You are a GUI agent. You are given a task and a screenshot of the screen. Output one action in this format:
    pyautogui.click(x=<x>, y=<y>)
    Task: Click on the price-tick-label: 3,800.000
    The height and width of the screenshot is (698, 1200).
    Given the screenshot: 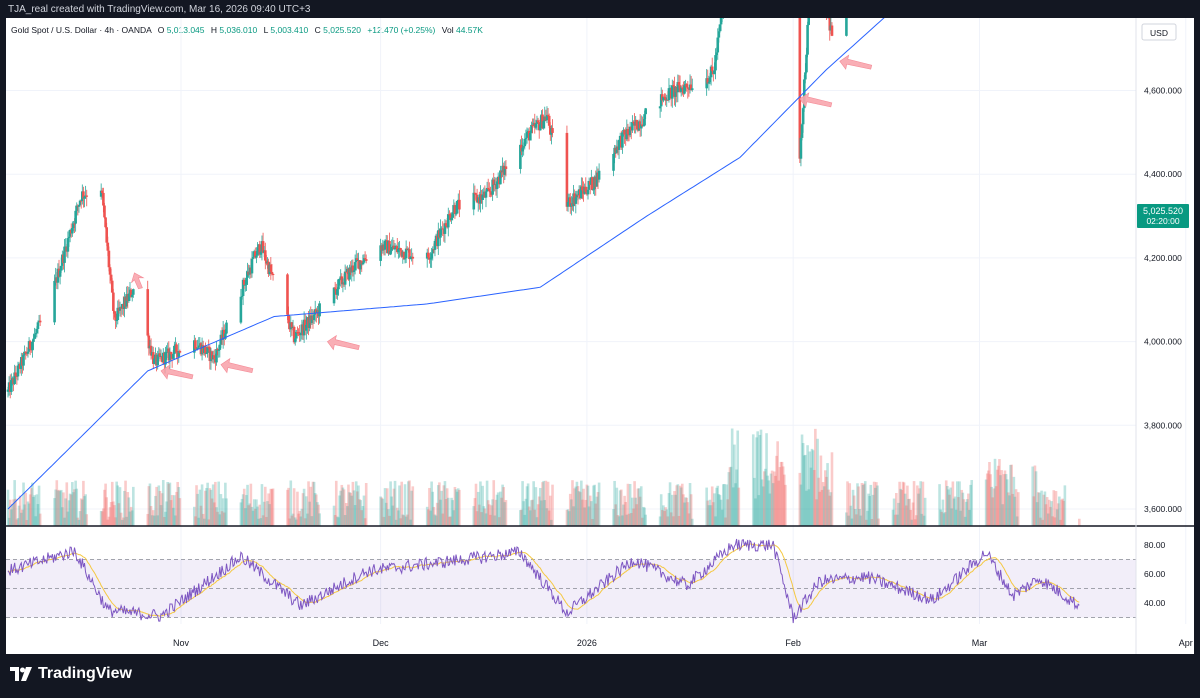 What is the action you would take?
    pyautogui.click(x=1163, y=425)
    